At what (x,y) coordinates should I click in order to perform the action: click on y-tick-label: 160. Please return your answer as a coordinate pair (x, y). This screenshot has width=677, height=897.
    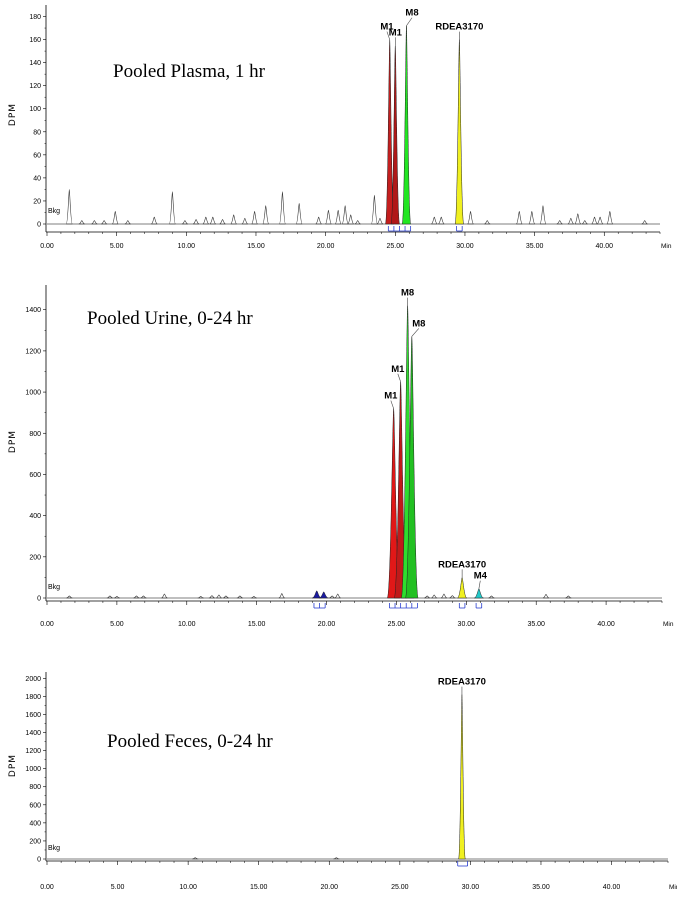
    Looking at the image, I should click on (35, 40).